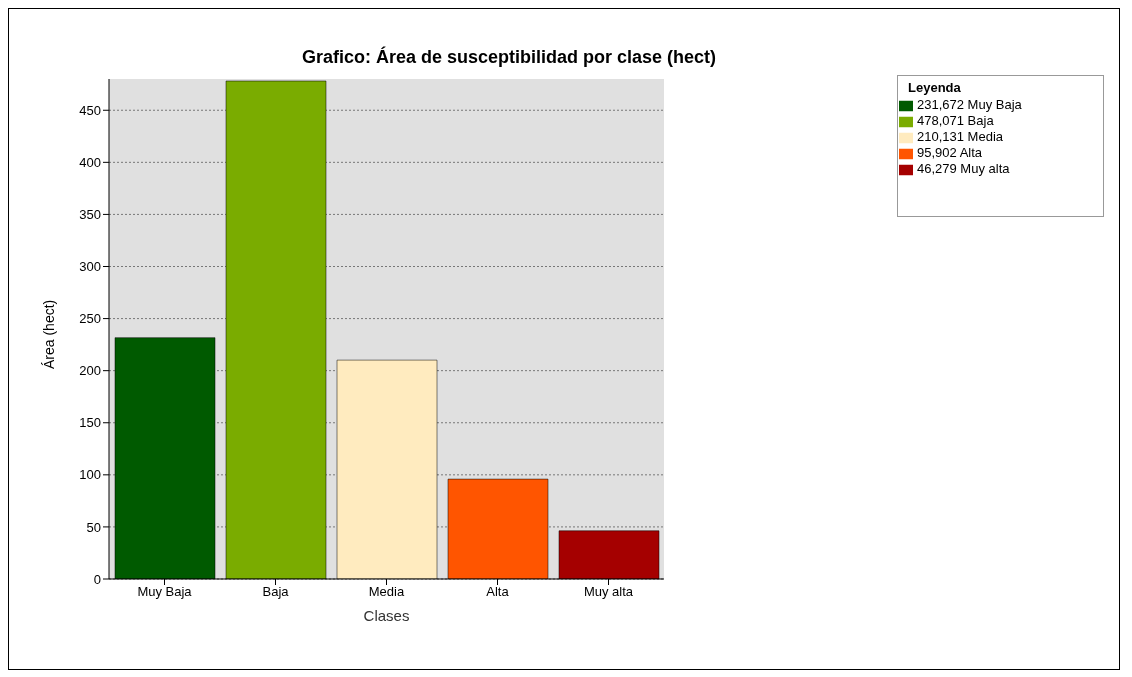 Image resolution: width=1132 pixels, height=677 pixels. I want to click on x-tick-label: Muy Baja, so click(165, 592).